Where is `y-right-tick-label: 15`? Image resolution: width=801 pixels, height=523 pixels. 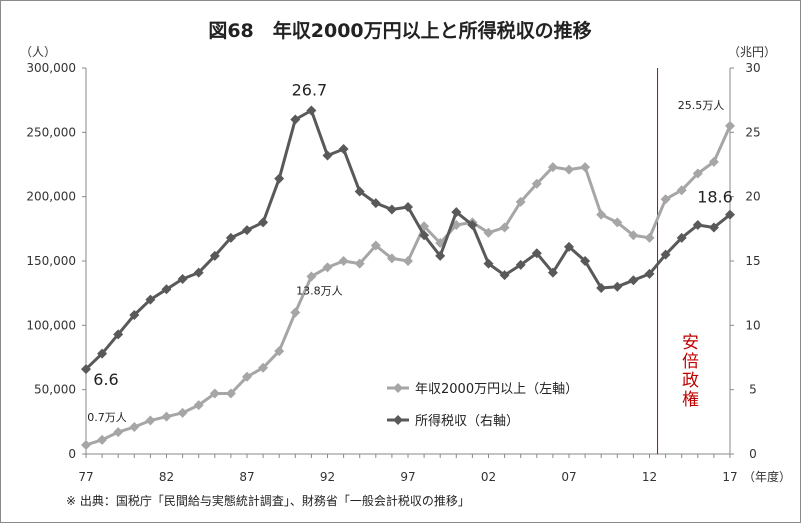
y-right-tick-label: 15 is located at coordinates (752, 261).